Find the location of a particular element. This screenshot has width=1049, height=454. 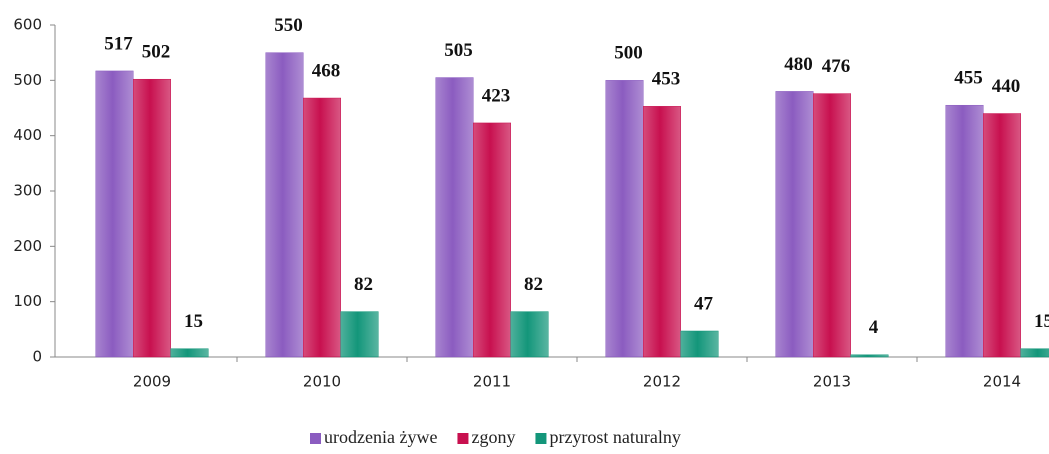

y-tick-label: 100 is located at coordinates (27, 301).